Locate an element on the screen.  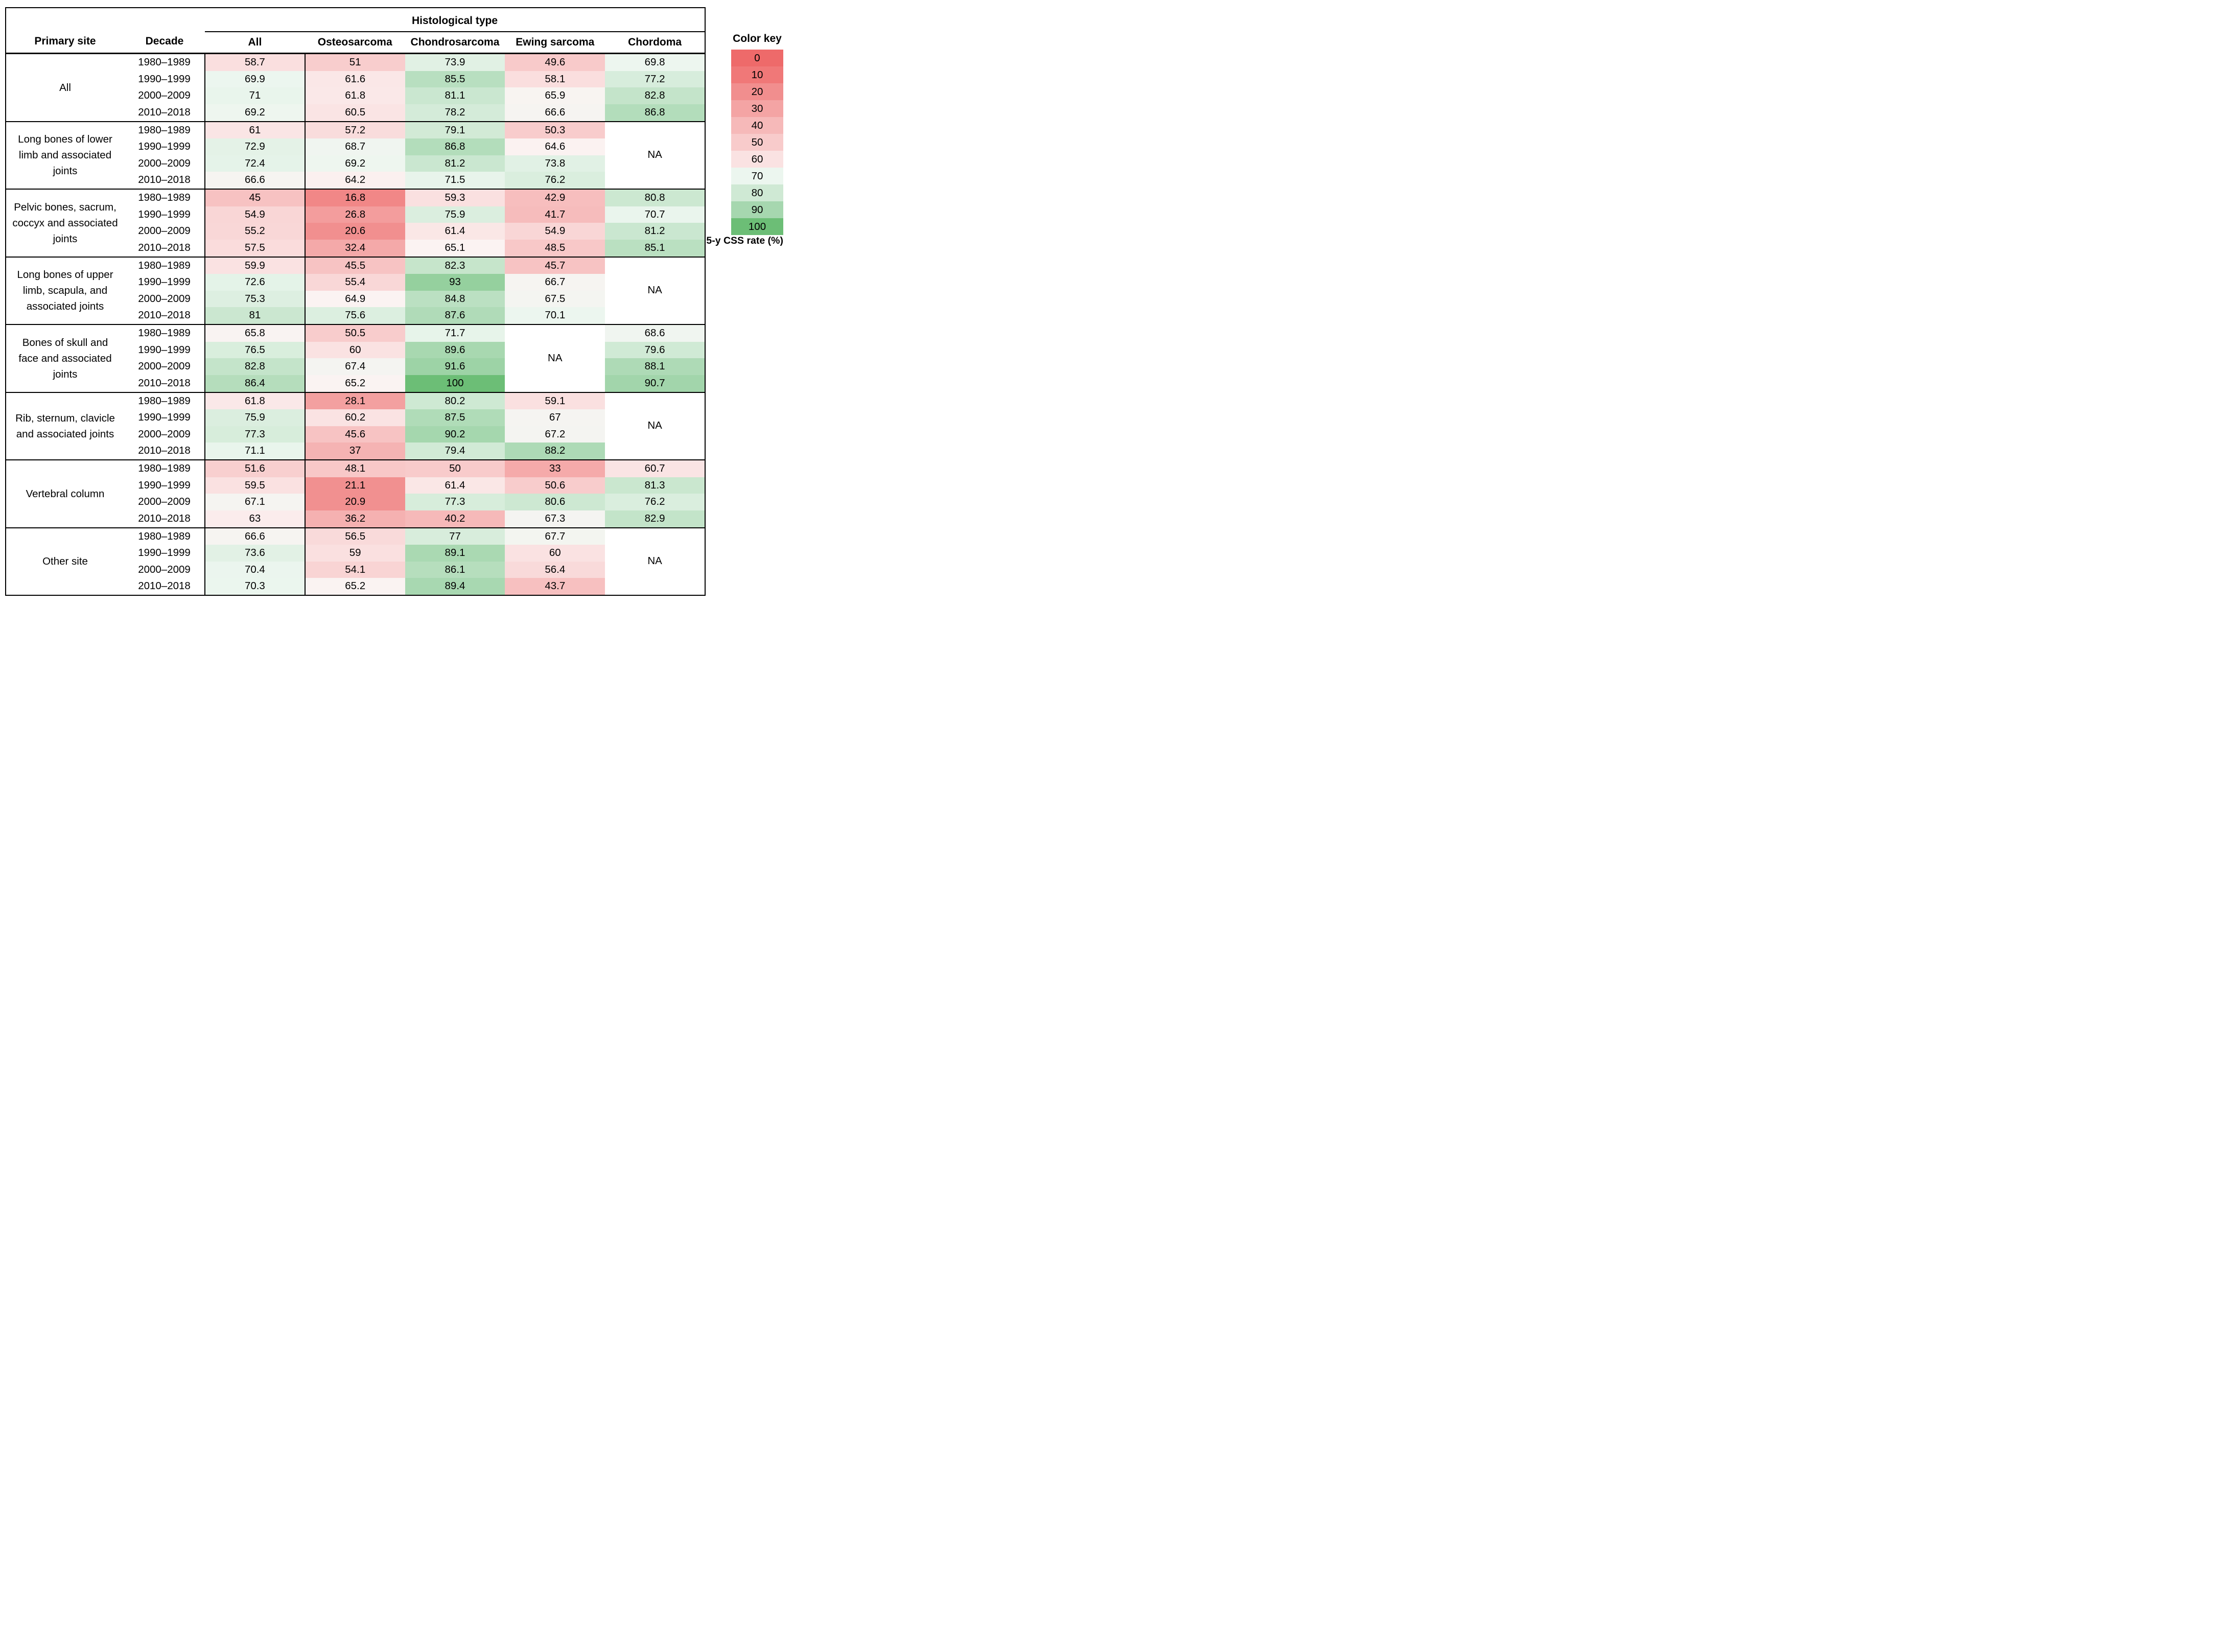
col-header-chordoma: Chordoma is located at coordinates (655, 43).